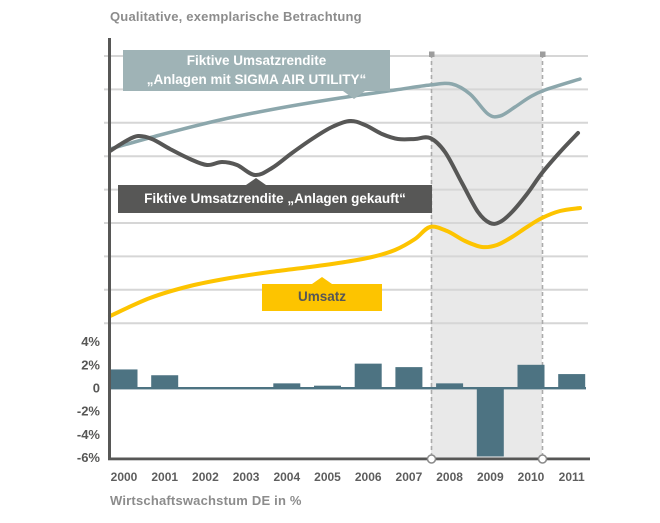  What do you see at coordinates (490, 422) in the screenshot?
I see `gdp-bar-2009` at bounding box center [490, 422].